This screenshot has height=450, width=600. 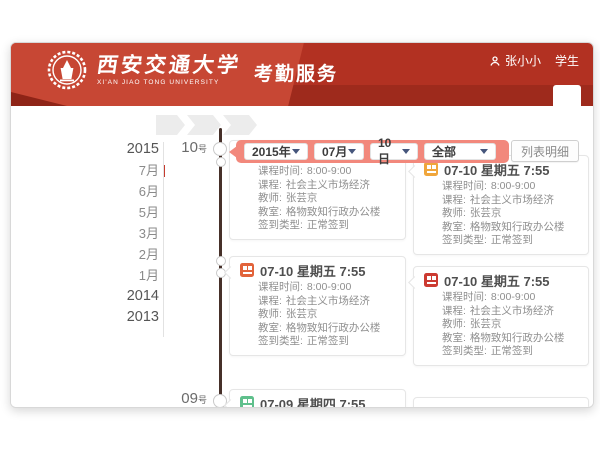 I want to click on card-pointer, so click(x=230, y=272).